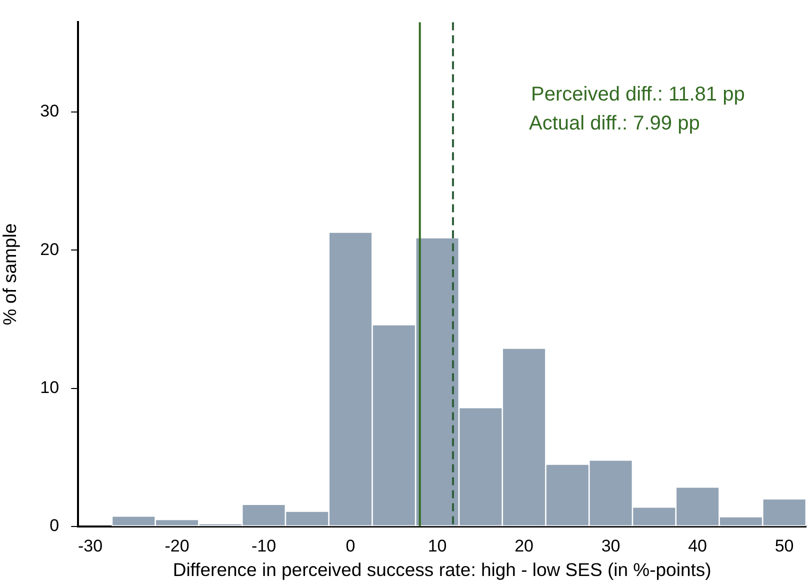 The width and height of the screenshot is (809, 584). What do you see at coordinates (698, 546) in the screenshot?
I see `x-tick-label: 40` at bounding box center [698, 546].